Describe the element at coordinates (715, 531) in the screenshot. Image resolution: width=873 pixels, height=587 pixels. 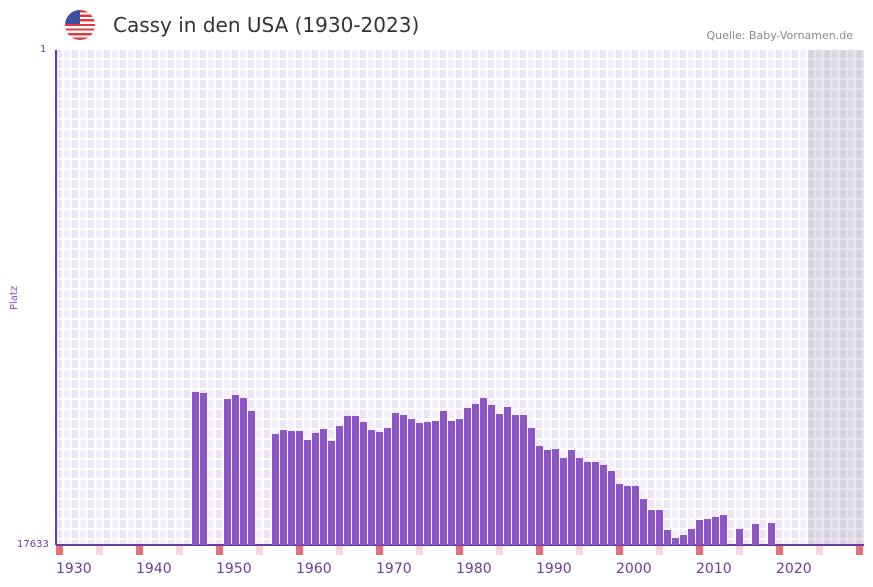
I see `bar-2012` at that location.